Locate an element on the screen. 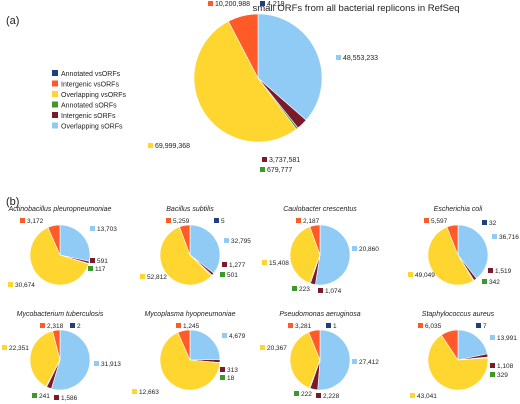 Image resolution: width=520 pixels, height=404 pixels. data-label: 1,074 is located at coordinates (333, 291).